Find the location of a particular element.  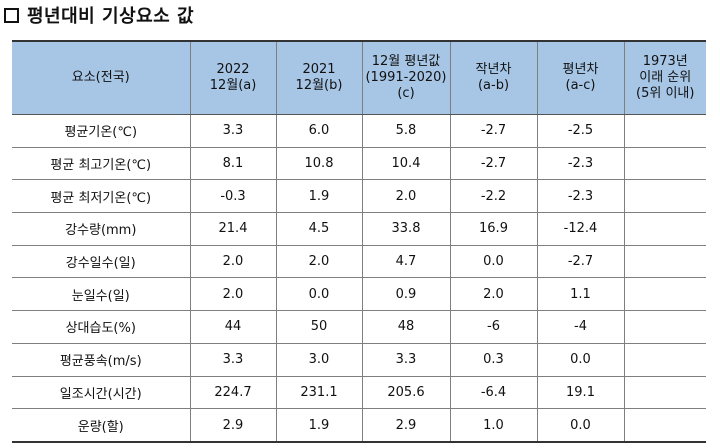

value-normal: 2.9 is located at coordinates (406, 425).